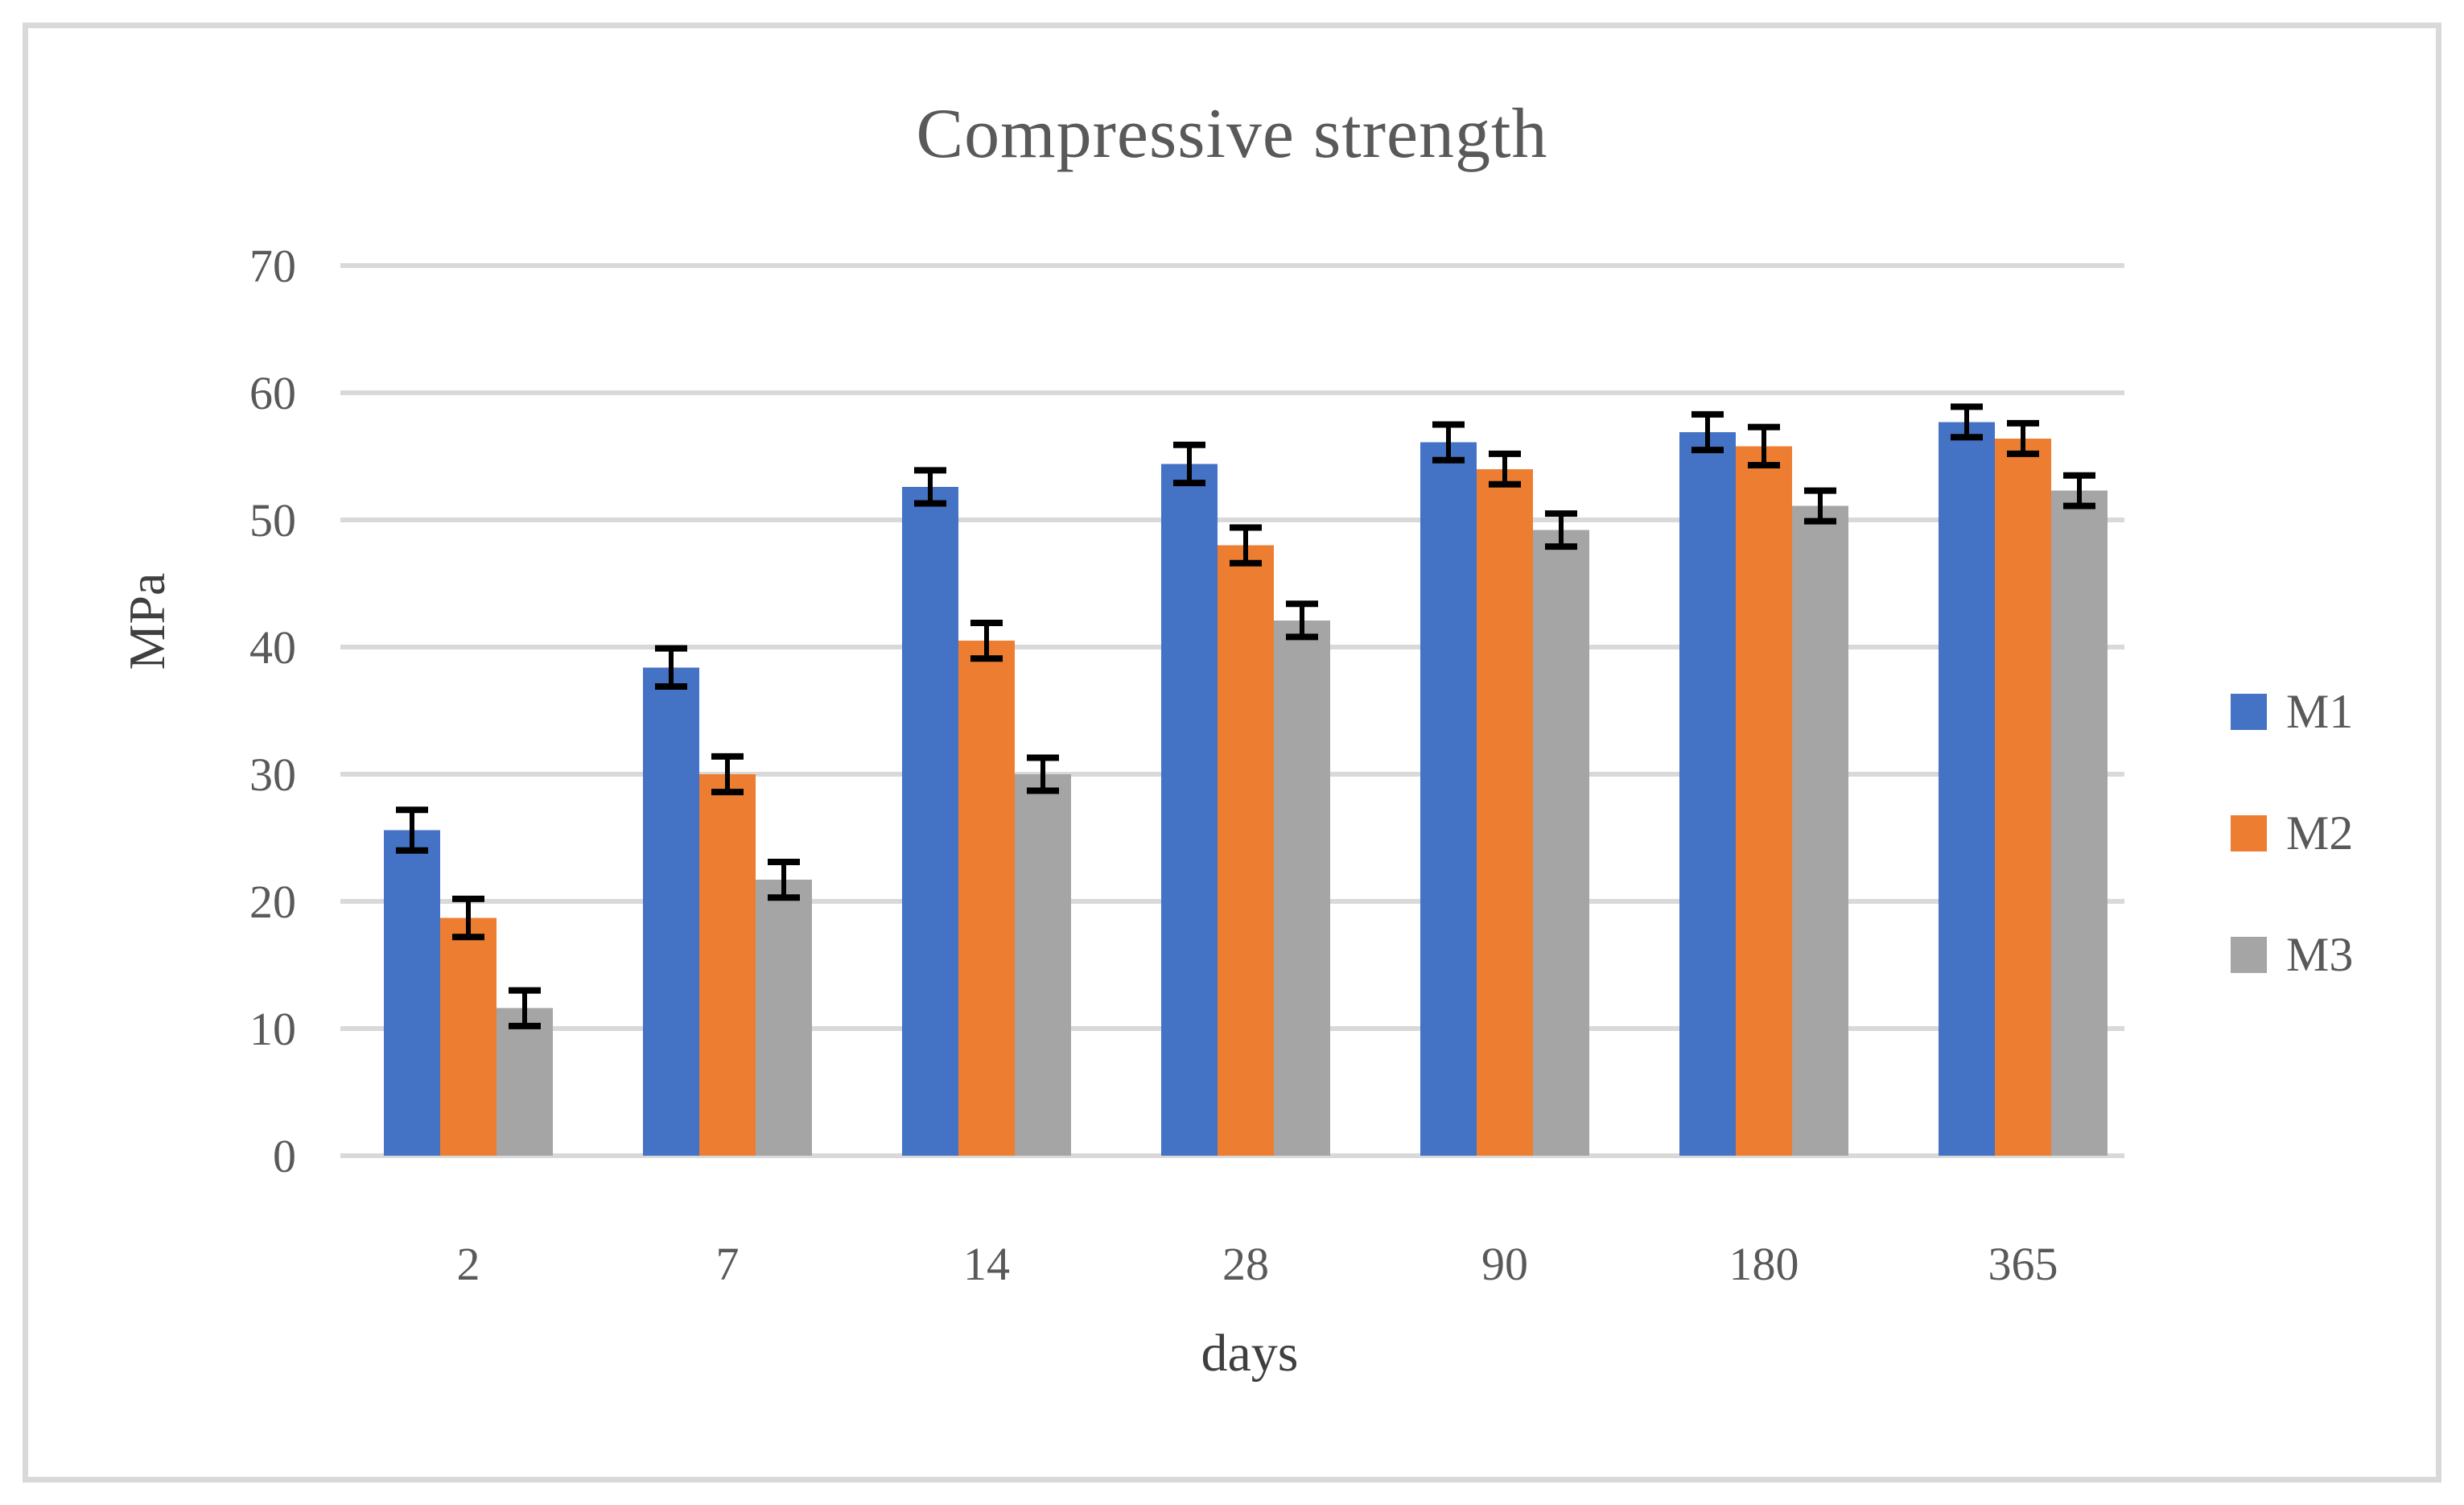 Image resolution: width=2464 pixels, height=1505 pixels. What do you see at coordinates (2249, 955) in the screenshot?
I see `legend-swatch-m3` at bounding box center [2249, 955].